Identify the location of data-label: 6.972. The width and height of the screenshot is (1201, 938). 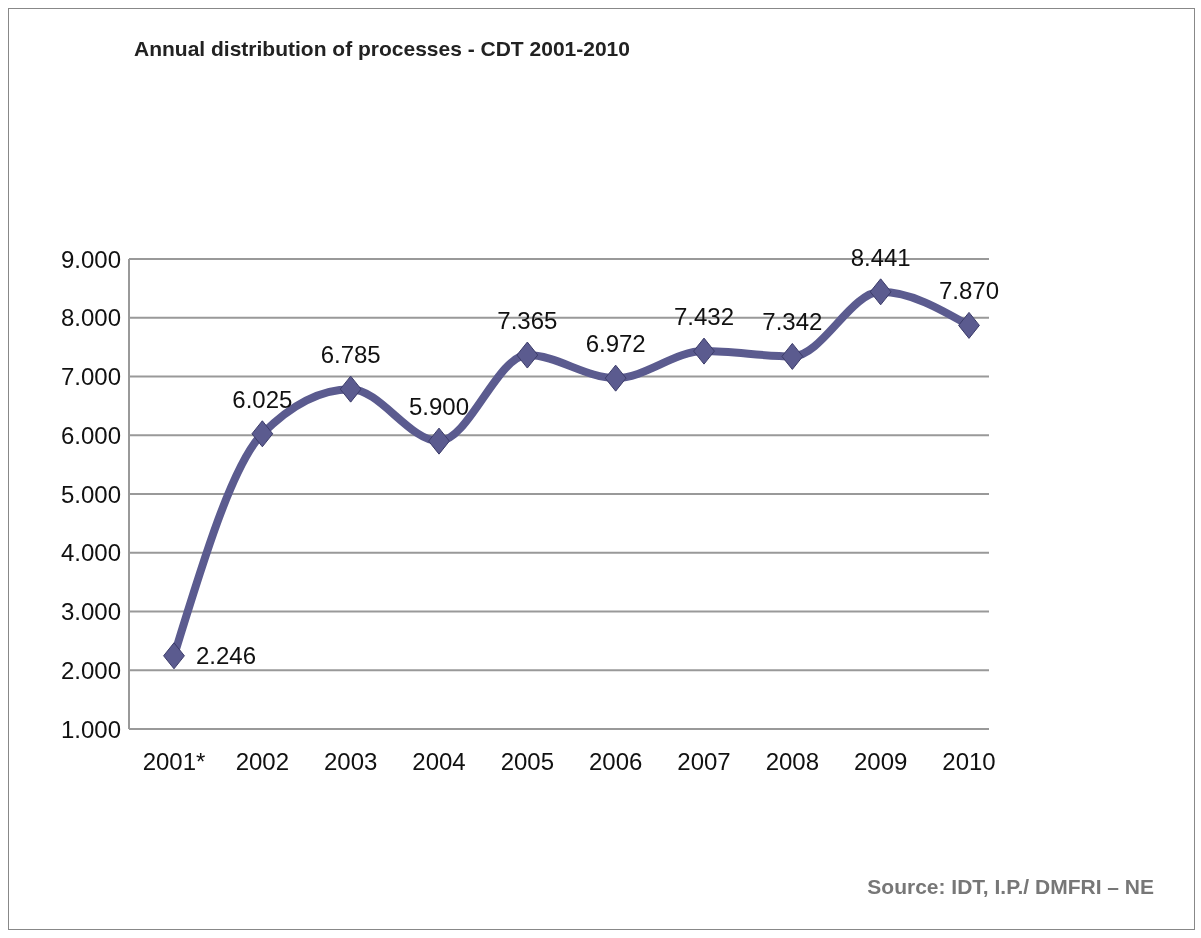
(615, 344).